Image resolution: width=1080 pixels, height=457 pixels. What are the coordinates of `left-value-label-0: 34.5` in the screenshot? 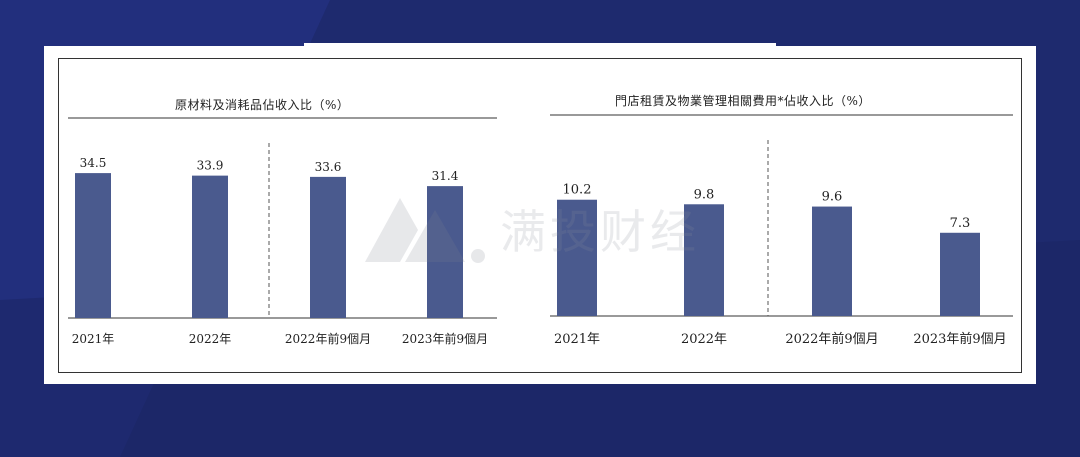 It's located at (93, 163).